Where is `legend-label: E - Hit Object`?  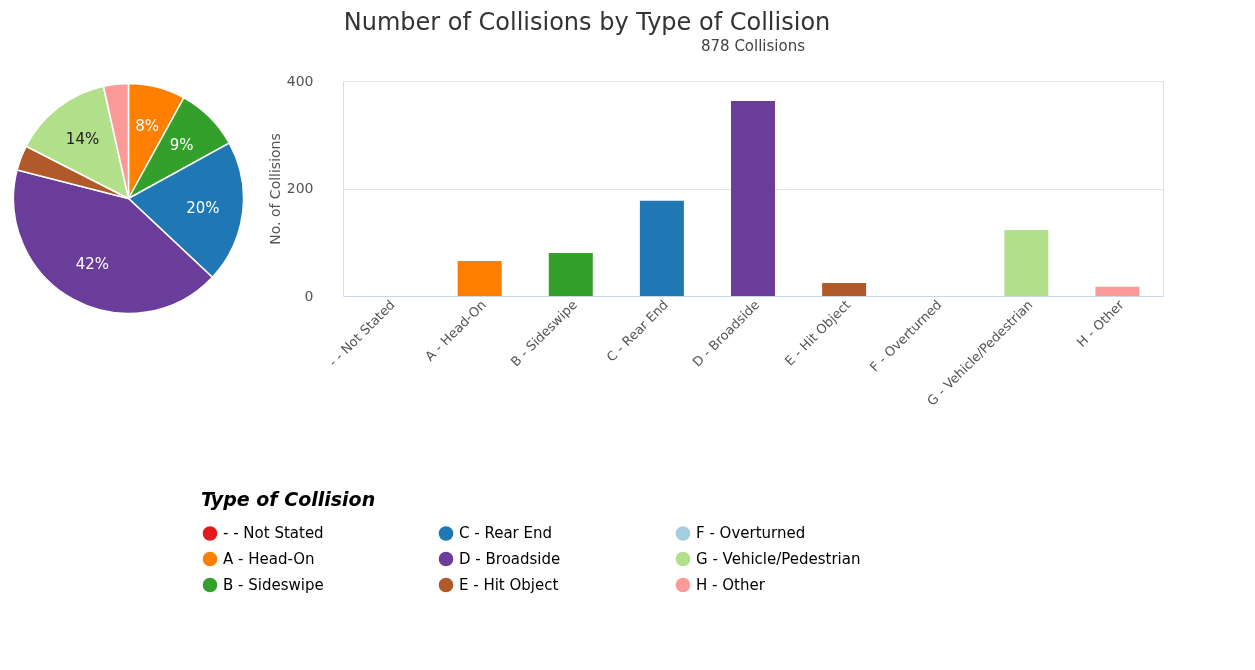
legend-label: E - Hit Object is located at coordinates (509, 585).